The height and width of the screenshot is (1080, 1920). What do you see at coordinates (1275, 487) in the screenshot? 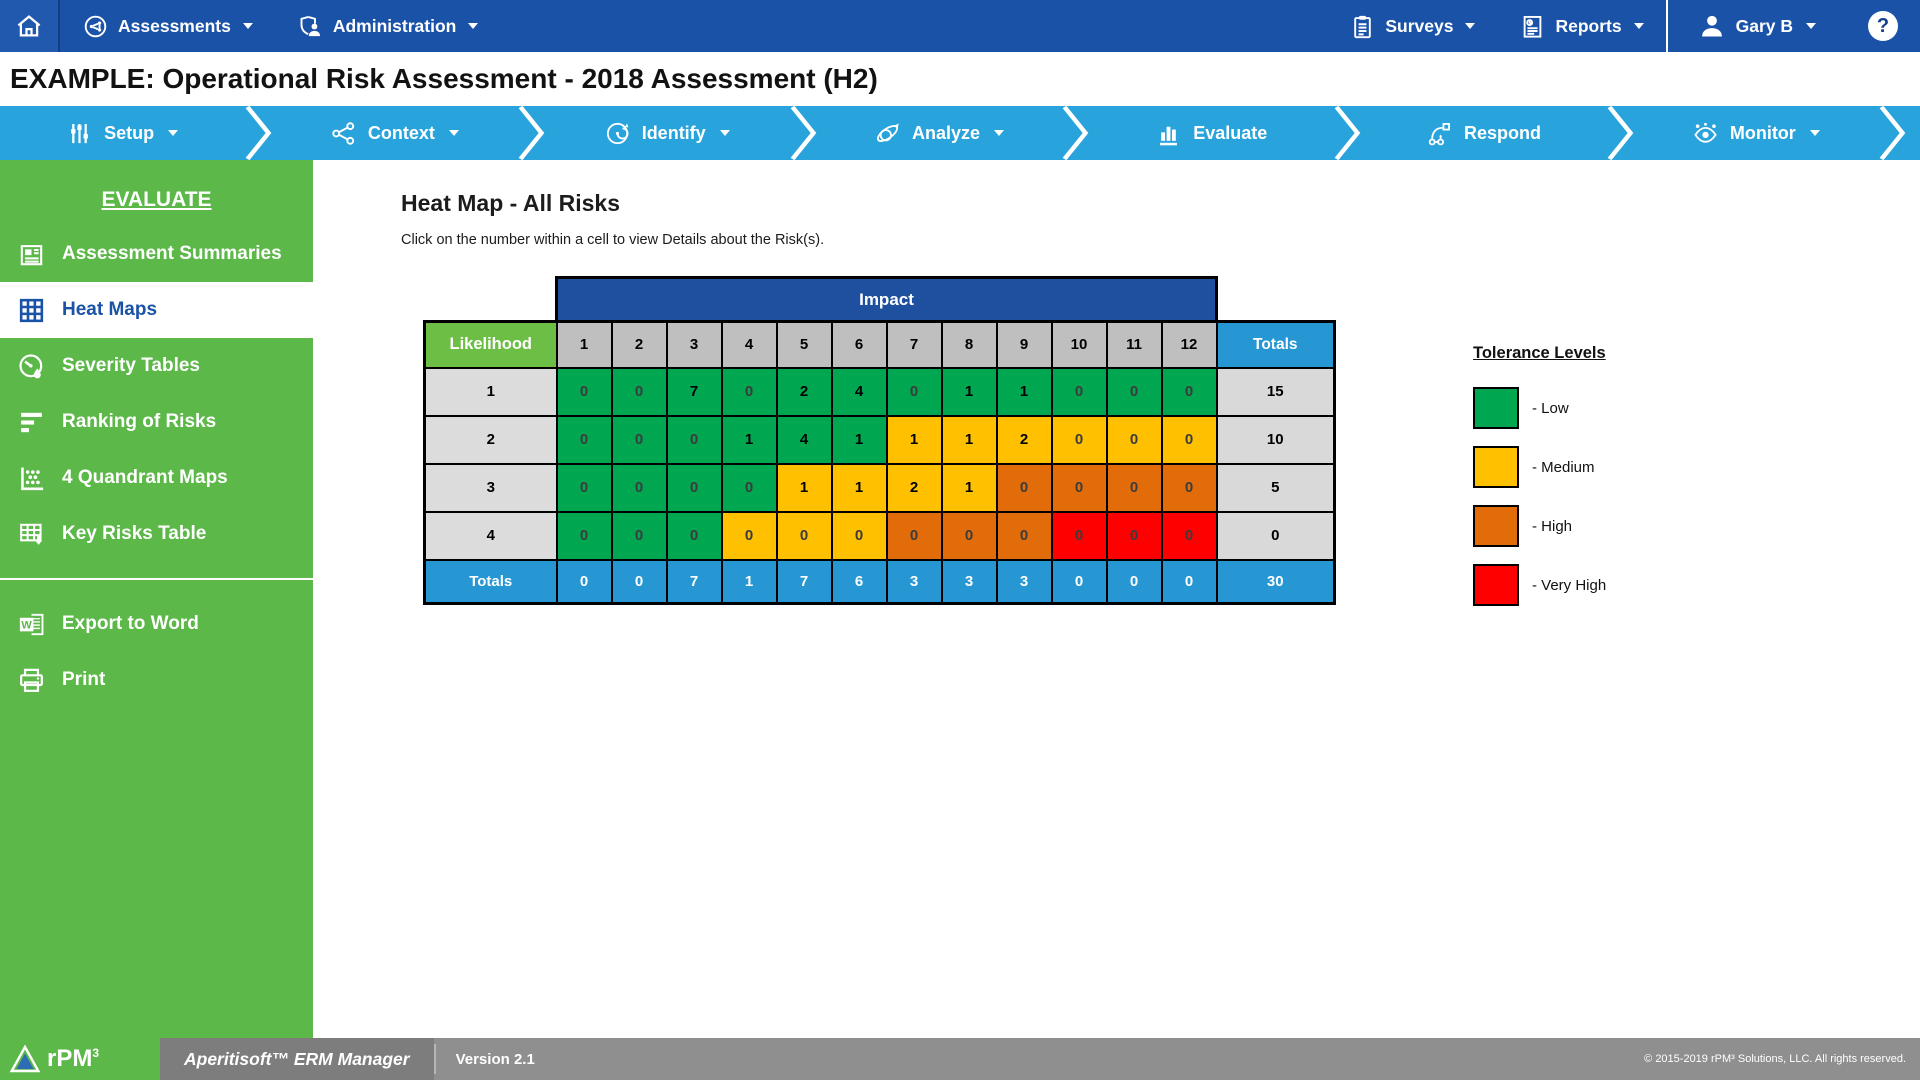
I see `row-total-cell: 5` at bounding box center [1275, 487].